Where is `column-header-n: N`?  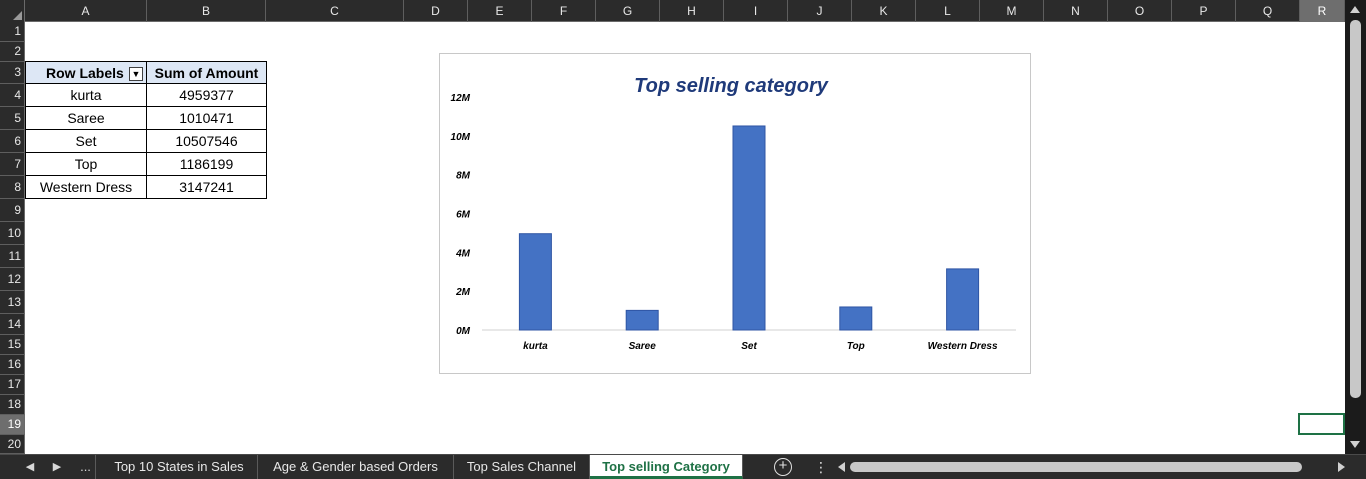
column-header-n: N is located at coordinates (1076, 11).